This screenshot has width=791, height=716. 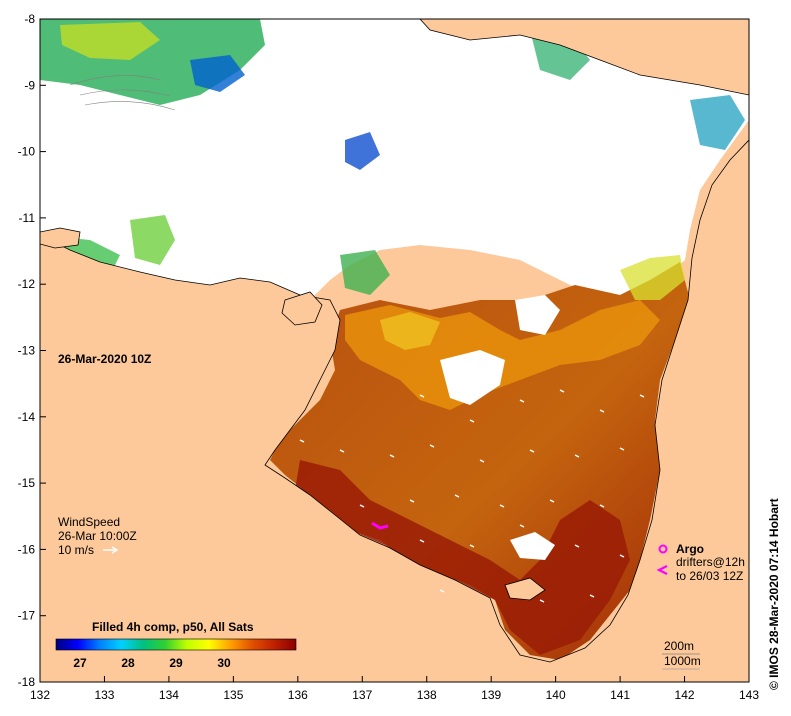 I want to click on wind-legend-title: WindSpeed, so click(x=89, y=522).